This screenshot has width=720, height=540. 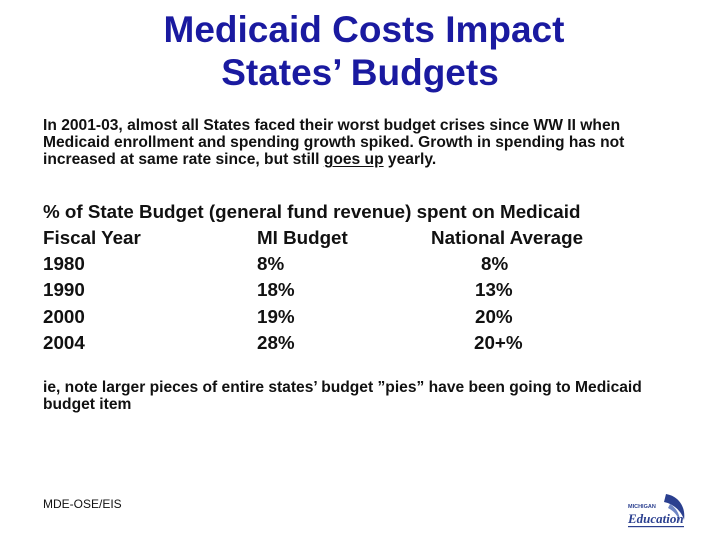 What do you see at coordinates (655, 518) in the screenshot?
I see `logo-main-text: Education` at bounding box center [655, 518].